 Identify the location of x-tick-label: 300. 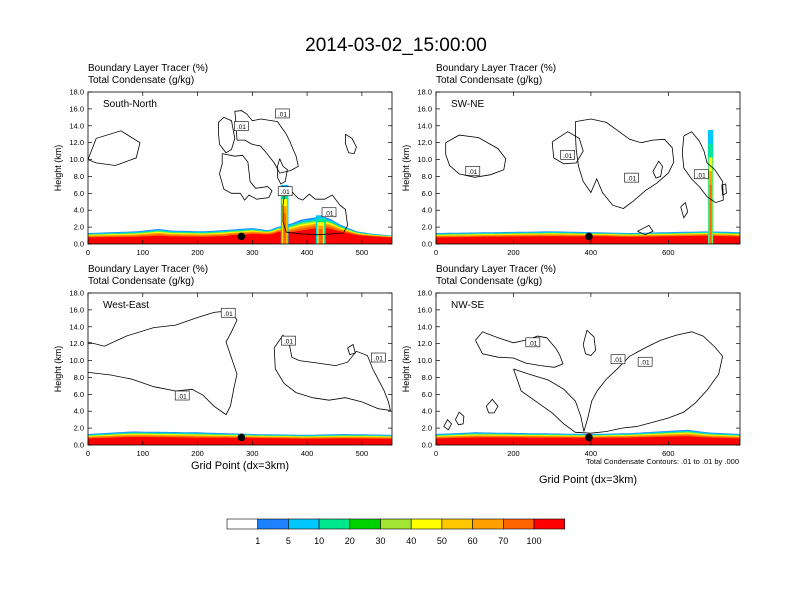
(252, 453).